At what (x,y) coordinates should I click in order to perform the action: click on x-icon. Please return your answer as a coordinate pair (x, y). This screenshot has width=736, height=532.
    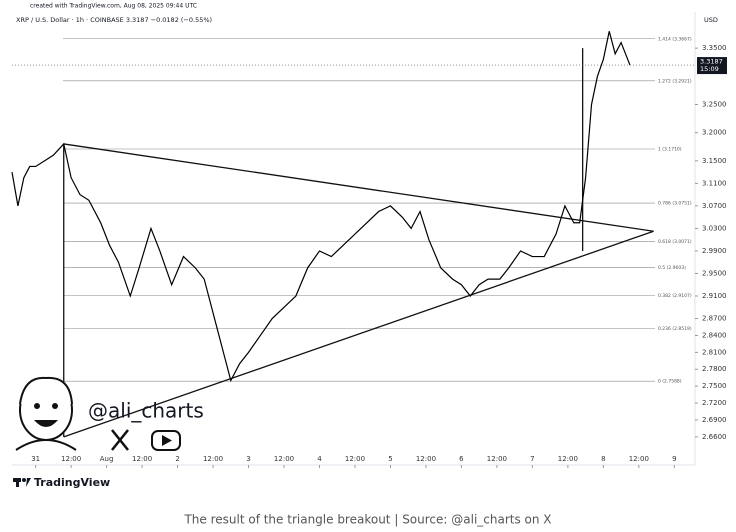
    Looking at the image, I should click on (120, 440).